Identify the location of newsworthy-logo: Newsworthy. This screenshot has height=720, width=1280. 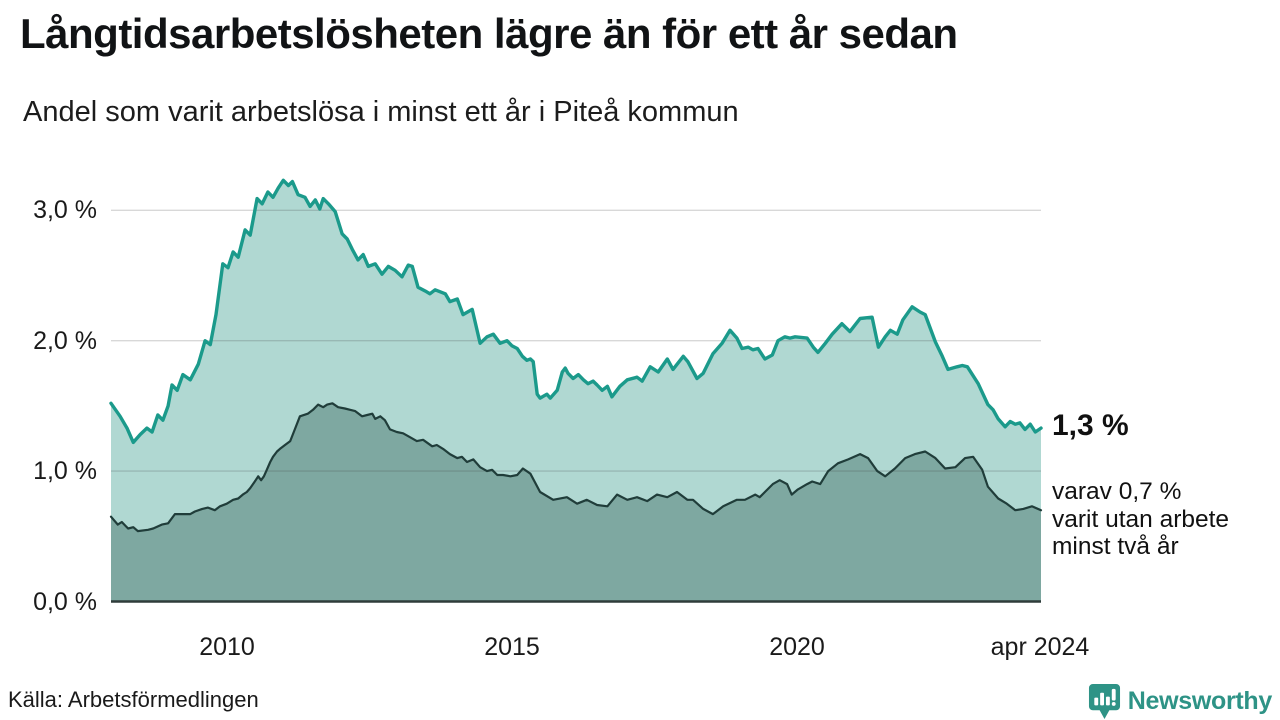
(1180, 701).